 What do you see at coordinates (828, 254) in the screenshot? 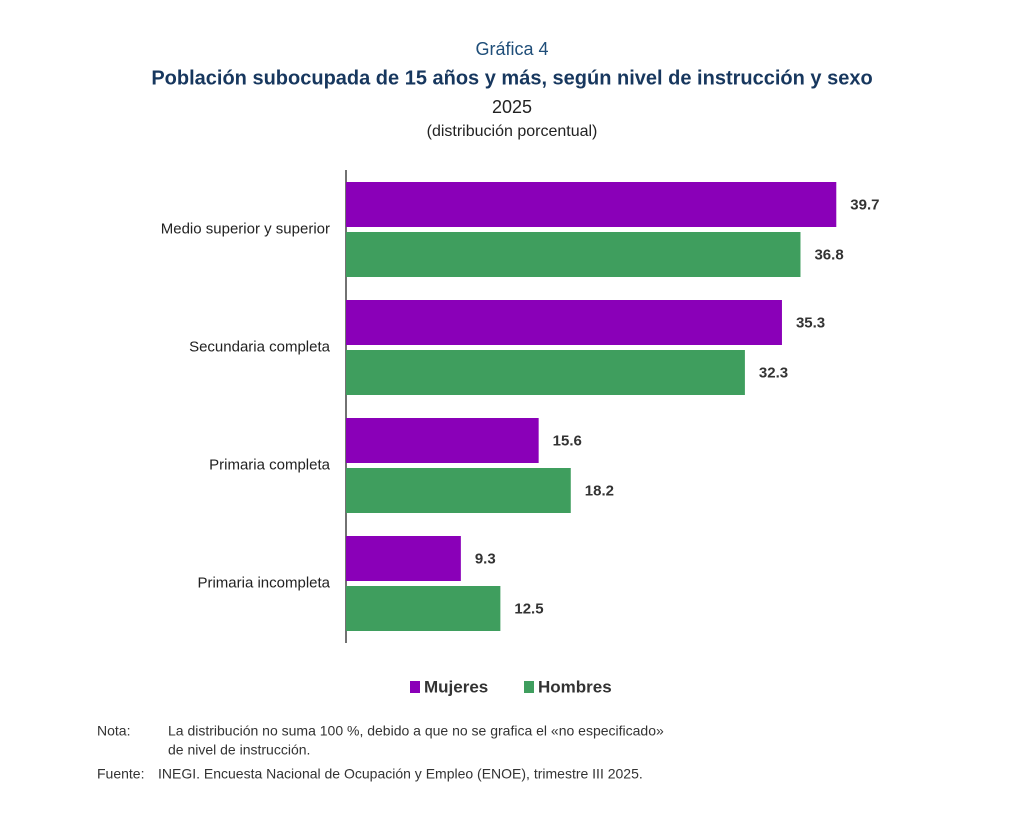
I see `value-label: 36.8` at bounding box center [828, 254].